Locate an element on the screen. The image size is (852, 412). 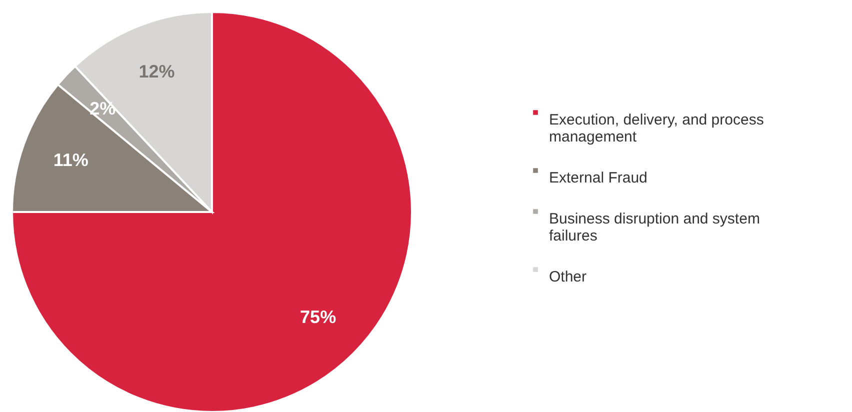
data-label: 75% is located at coordinates (318, 317).